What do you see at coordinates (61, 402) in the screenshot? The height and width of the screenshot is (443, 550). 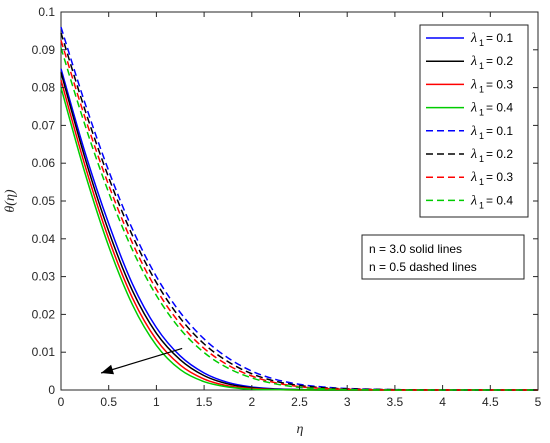 I see `x-tick-label: 0` at bounding box center [61, 402].